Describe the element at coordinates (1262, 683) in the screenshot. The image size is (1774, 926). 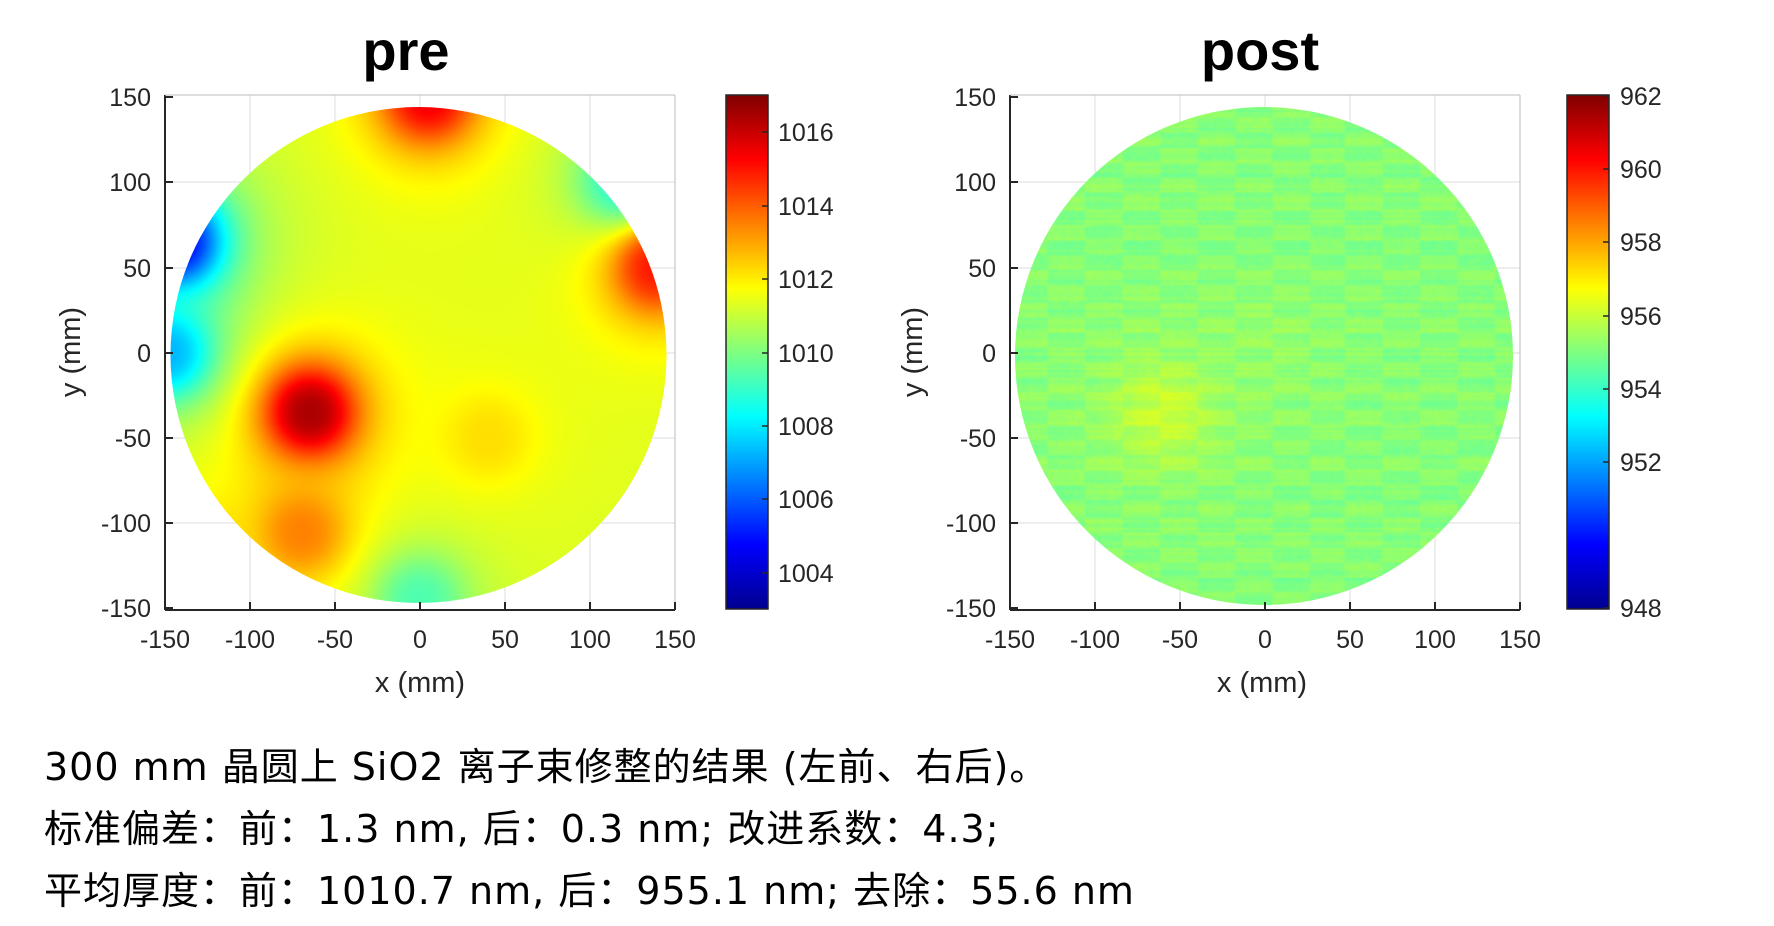
I see `x-axis-label-post: x (mm)` at that location.